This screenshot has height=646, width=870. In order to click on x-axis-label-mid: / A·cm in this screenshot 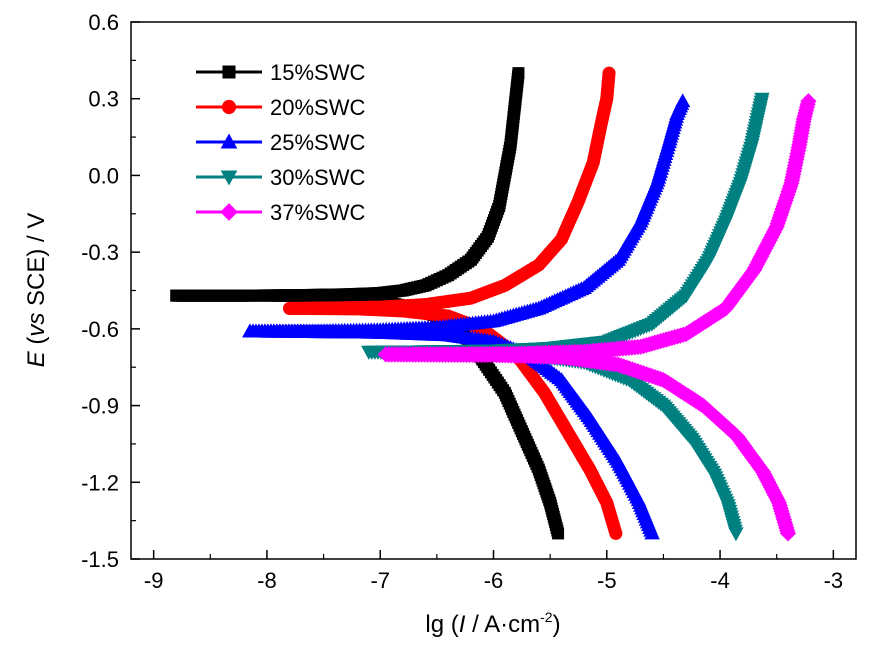, I will do `click(502, 624)`.